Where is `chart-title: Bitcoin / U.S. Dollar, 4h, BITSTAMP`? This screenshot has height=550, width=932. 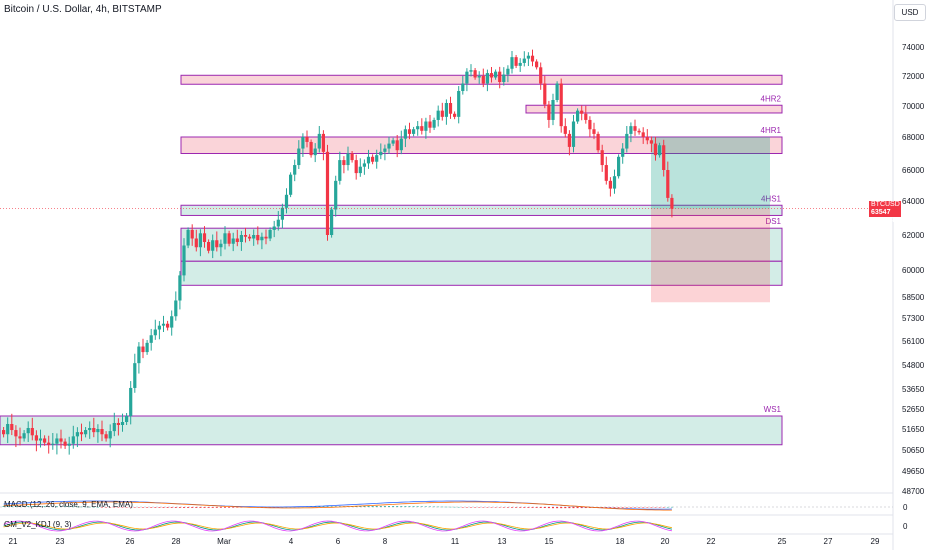 chart-title: Bitcoin / U.S. Dollar, 4h, BITSTAMP is located at coordinates (83, 9).